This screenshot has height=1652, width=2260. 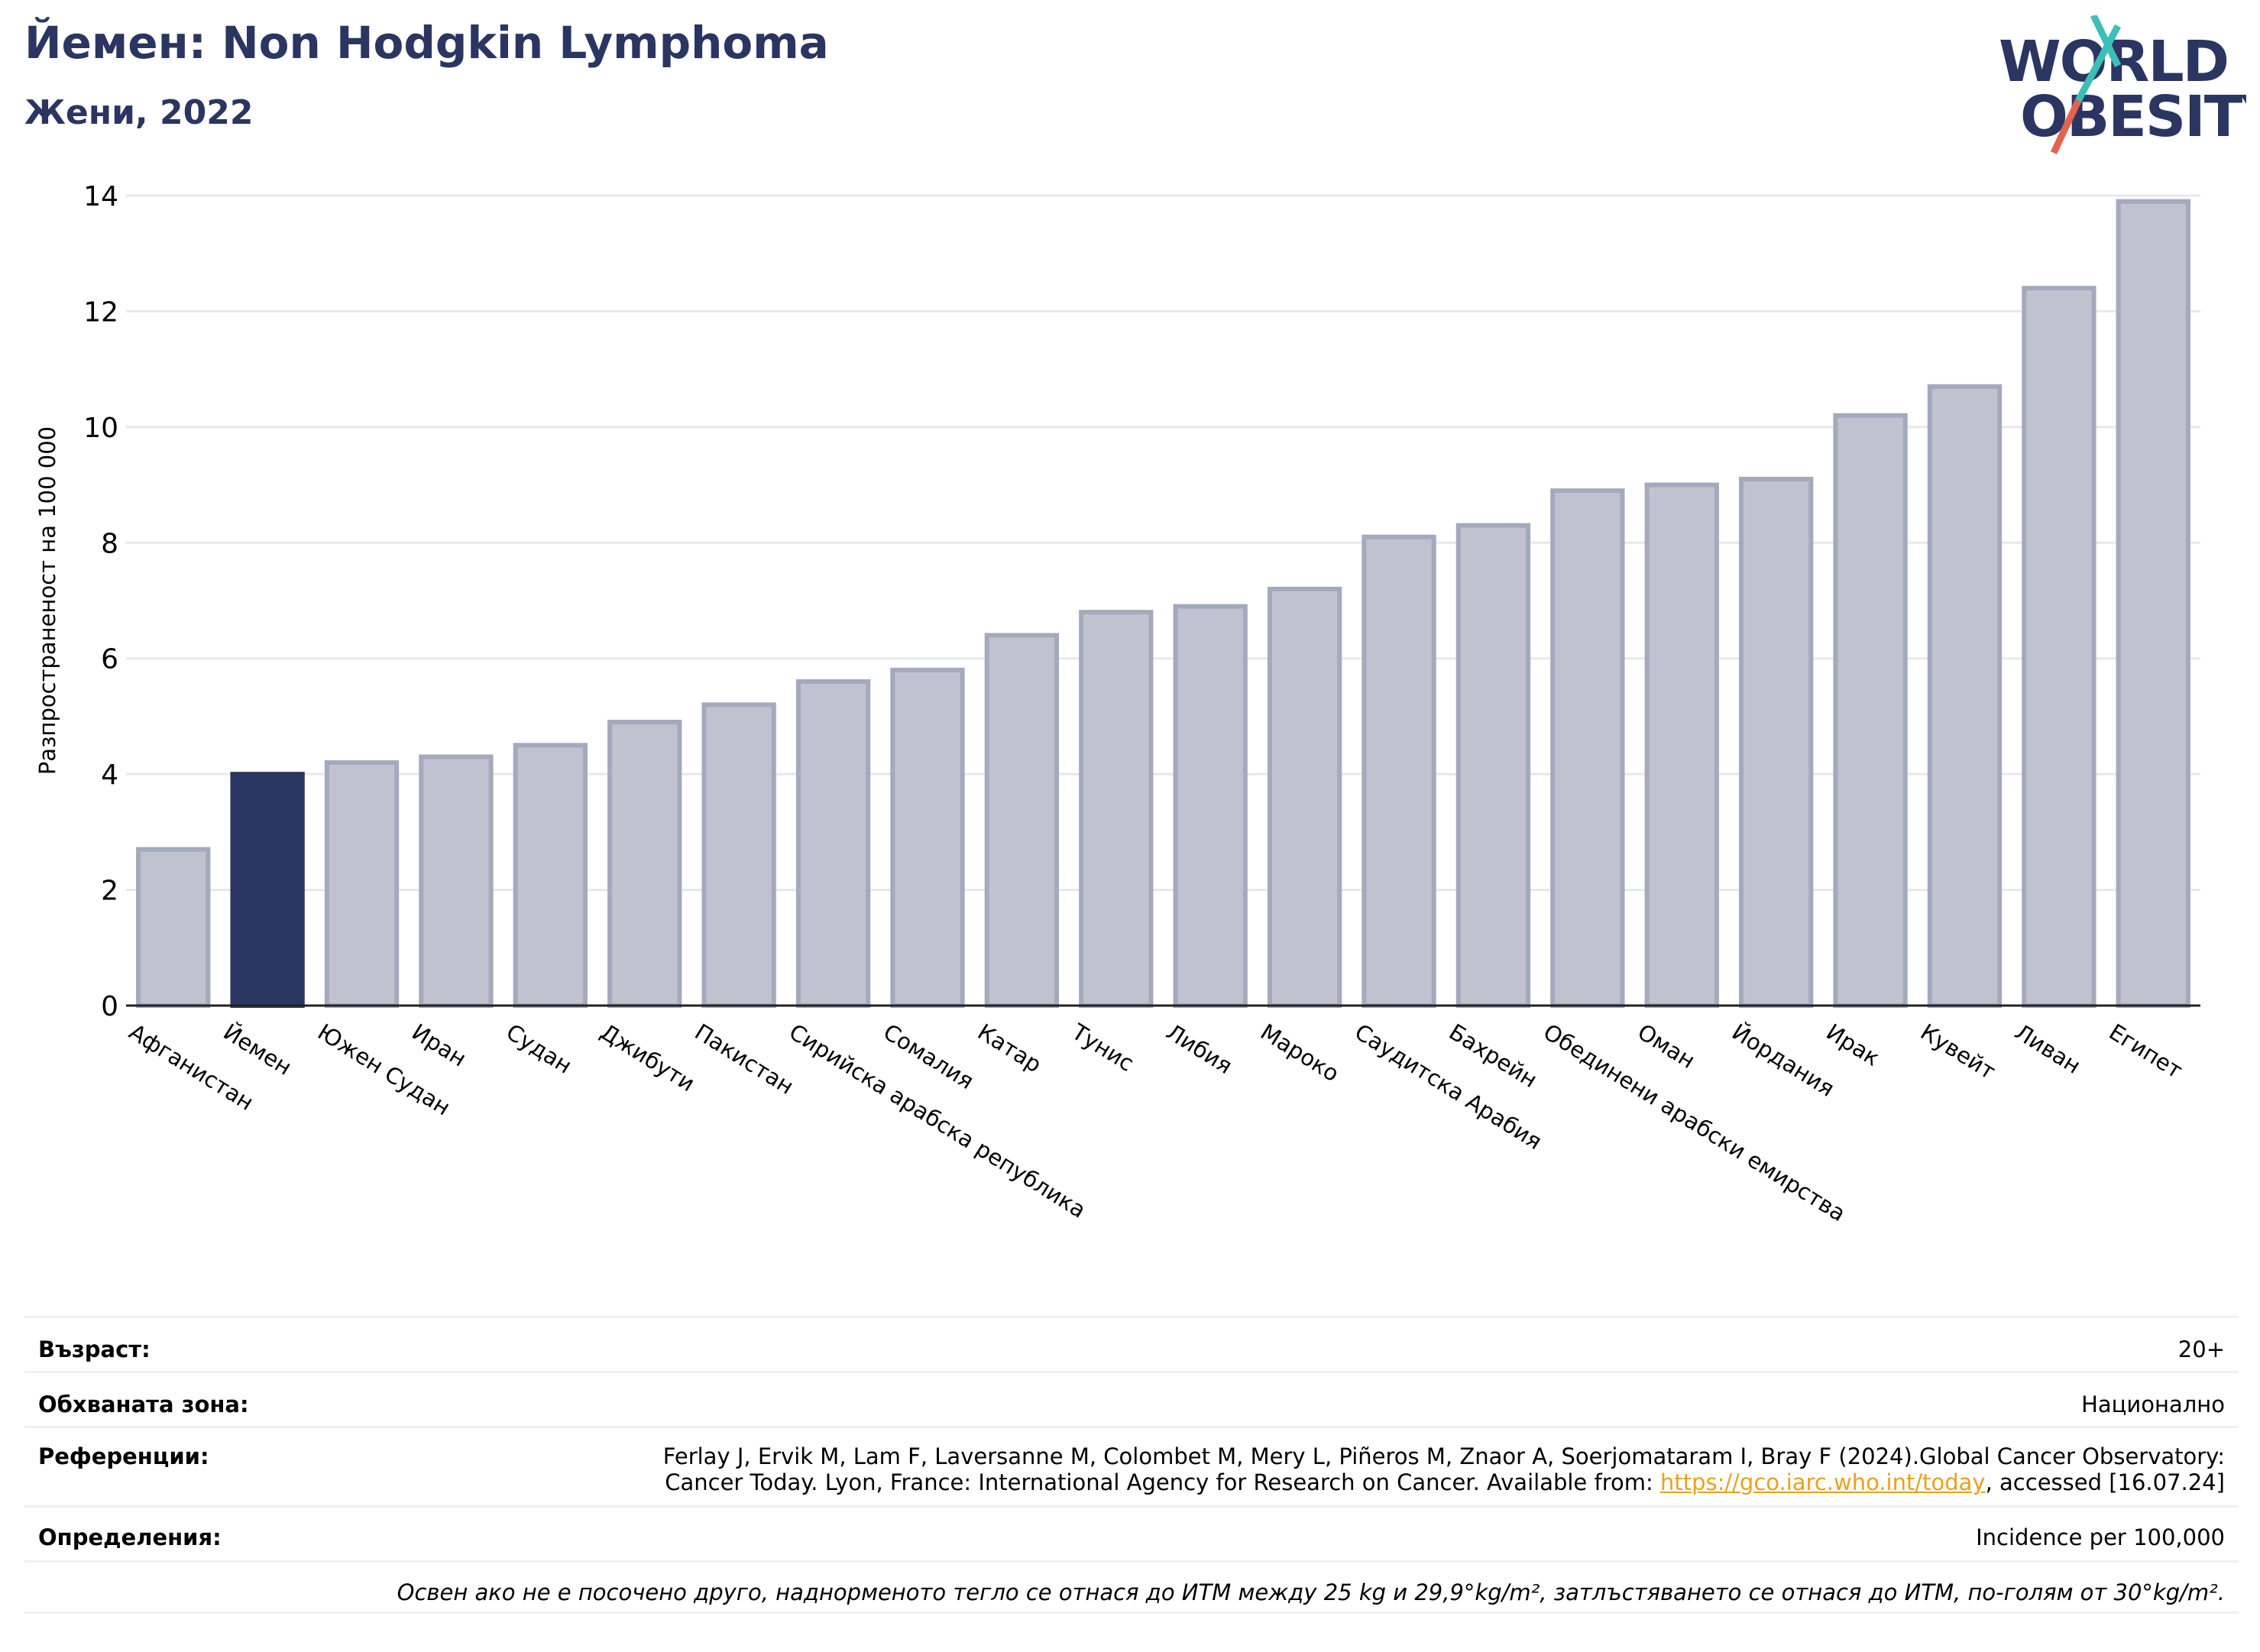 I want to click on y-tick-label: 0, so click(x=109, y=1006).